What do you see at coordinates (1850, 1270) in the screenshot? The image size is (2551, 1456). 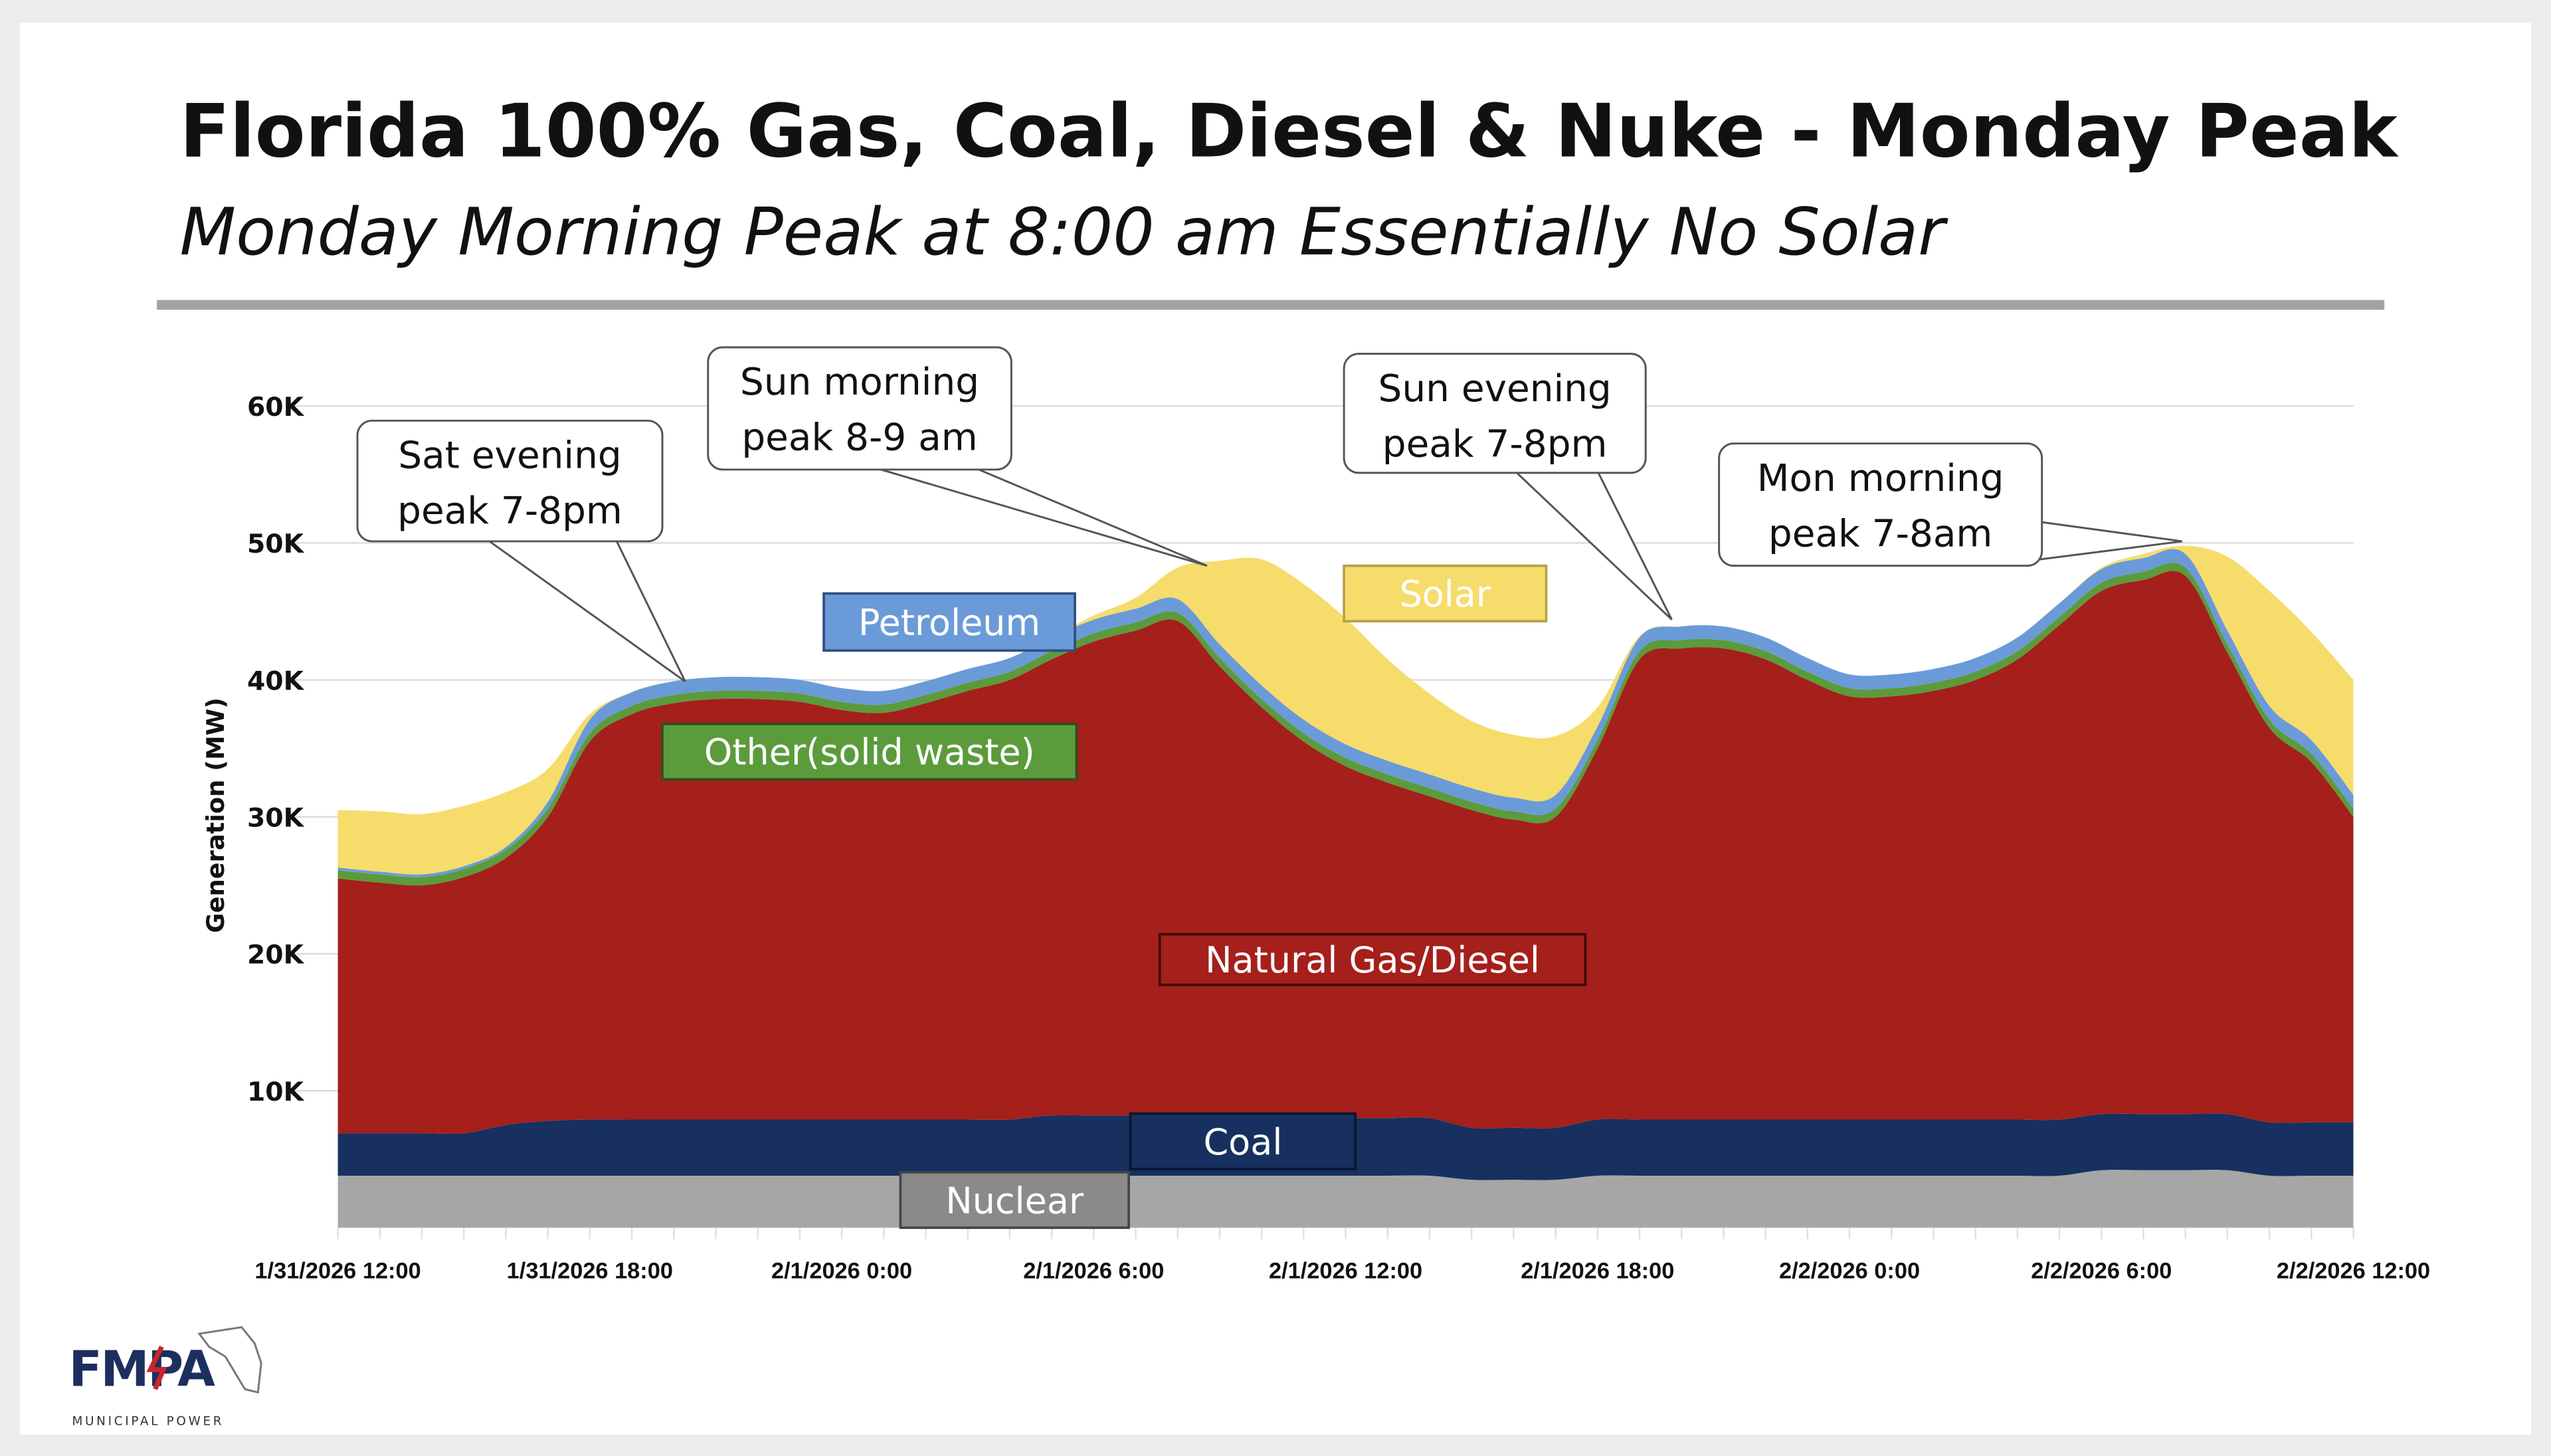 I see `x-tick-label: 2/2/2026 0:00` at bounding box center [1850, 1270].